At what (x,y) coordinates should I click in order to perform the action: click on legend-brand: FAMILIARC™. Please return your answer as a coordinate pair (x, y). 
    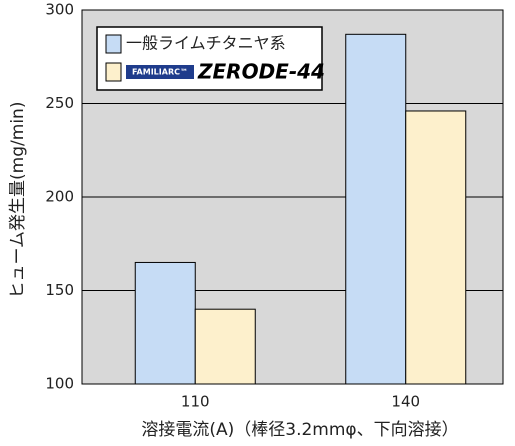
    Looking at the image, I should click on (160, 72).